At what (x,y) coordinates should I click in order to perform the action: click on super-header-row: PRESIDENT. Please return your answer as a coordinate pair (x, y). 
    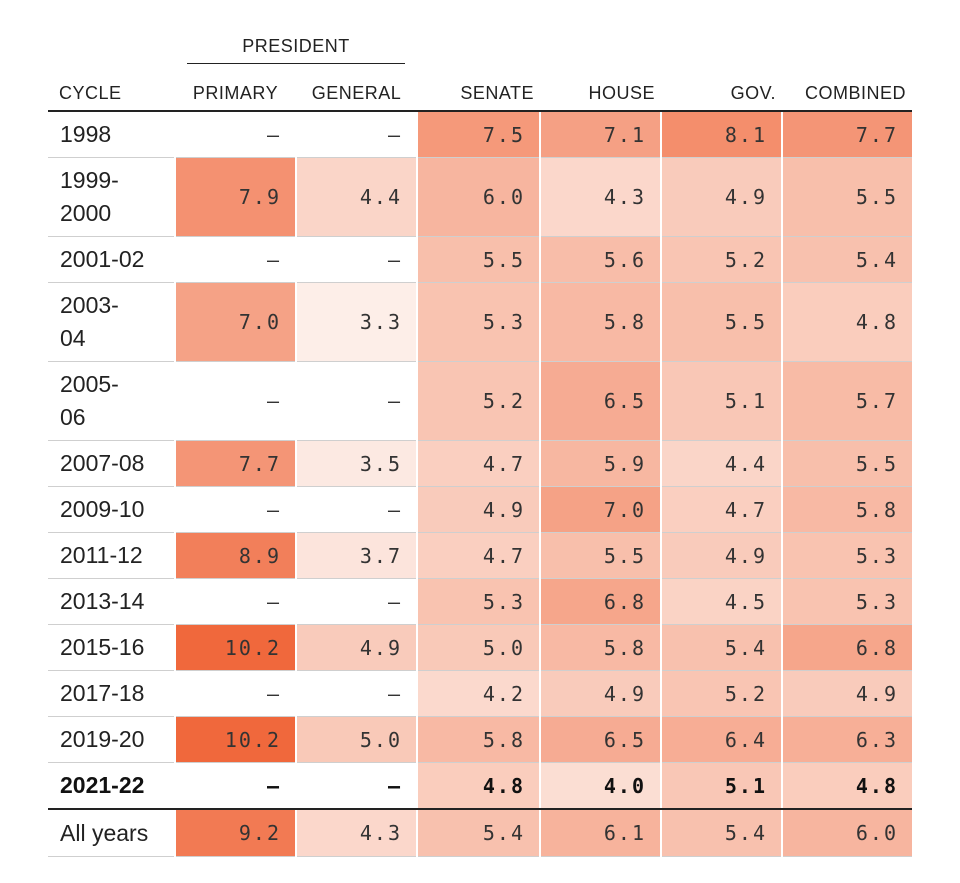
    Looking at the image, I should click on (480, 44).